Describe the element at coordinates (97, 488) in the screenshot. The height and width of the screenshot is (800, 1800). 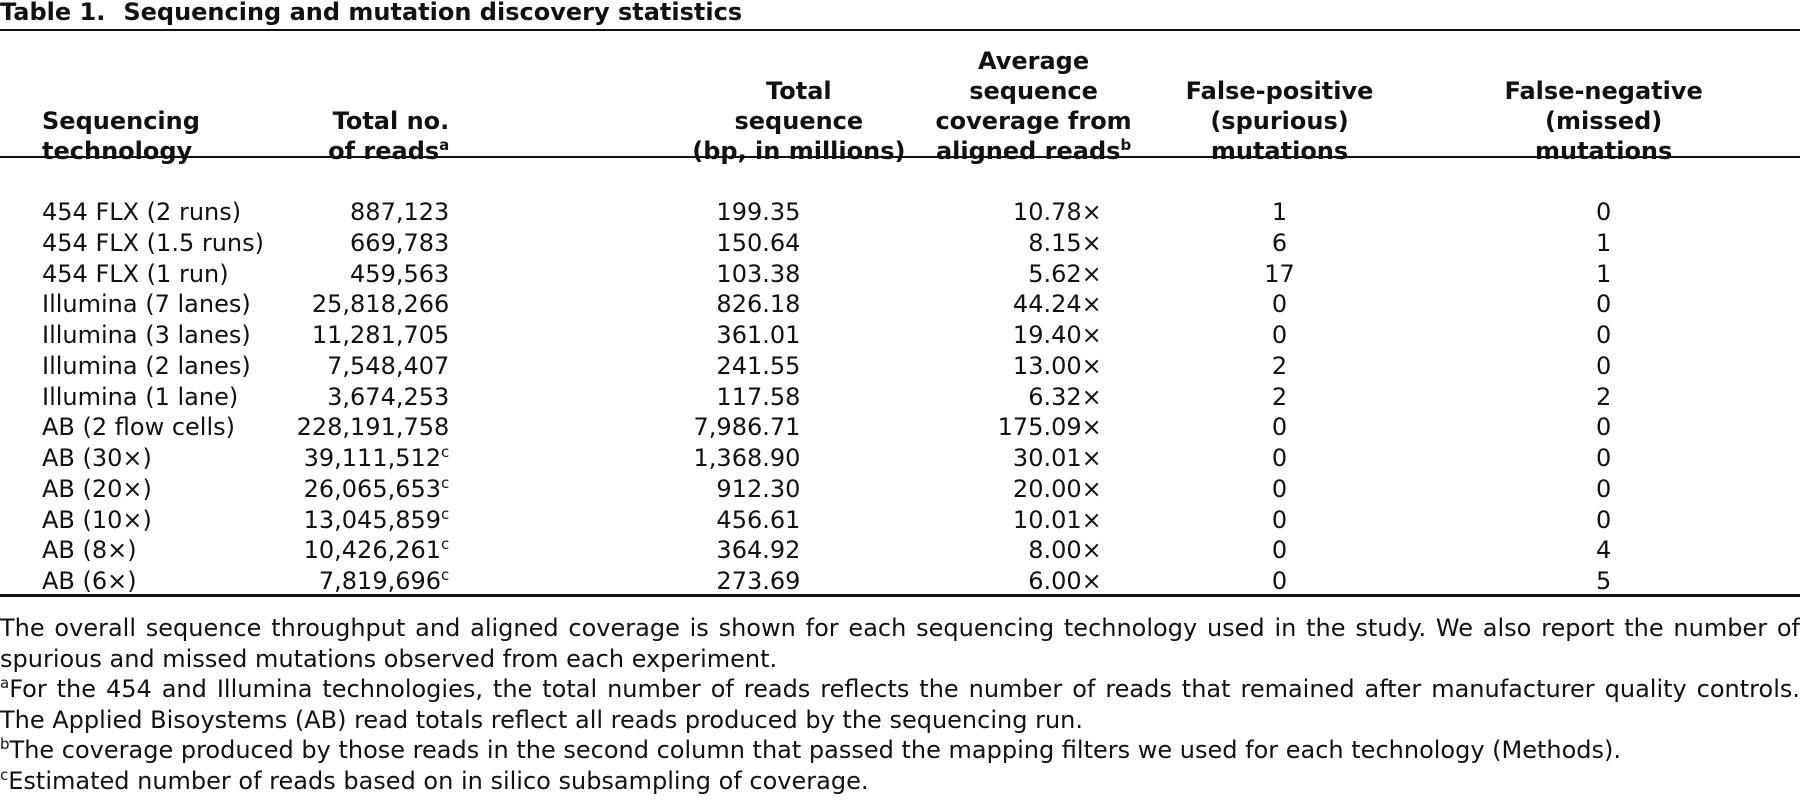
I see `cell-technology: AB (20×)` at that location.